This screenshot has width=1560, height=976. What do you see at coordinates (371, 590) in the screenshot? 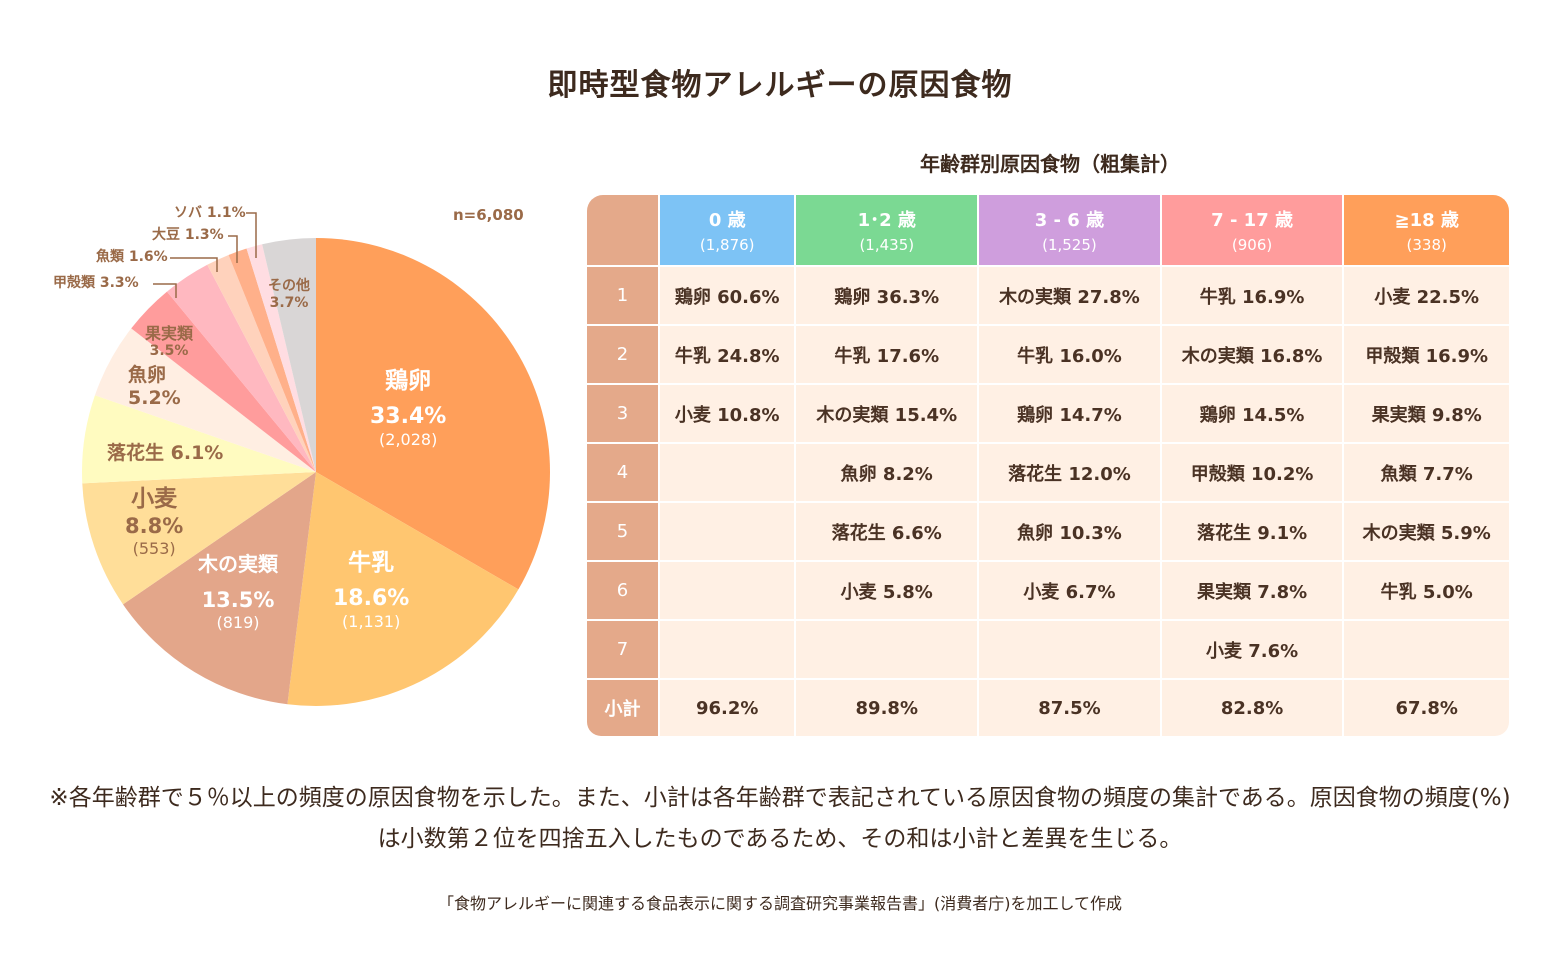
I see `label-milk: 牛乳 18.6% (1,131)` at bounding box center [371, 590].